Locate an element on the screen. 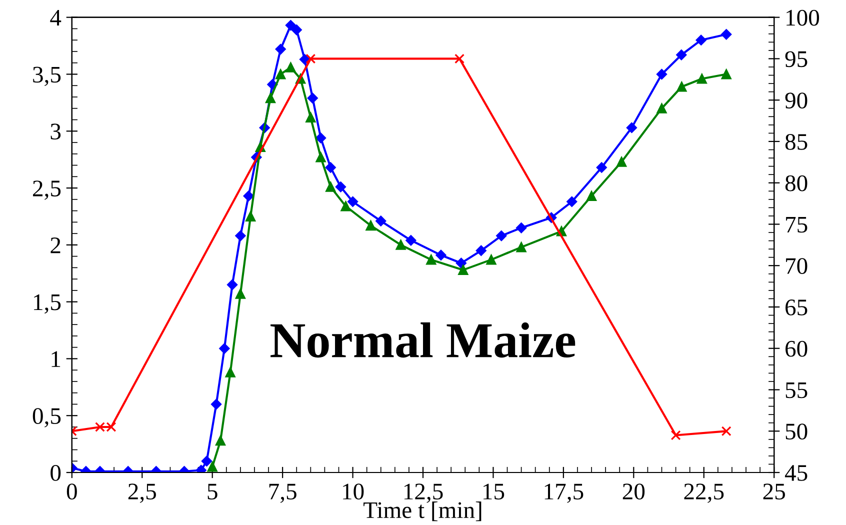  x-tick-label: 20 is located at coordinates (633, 492).